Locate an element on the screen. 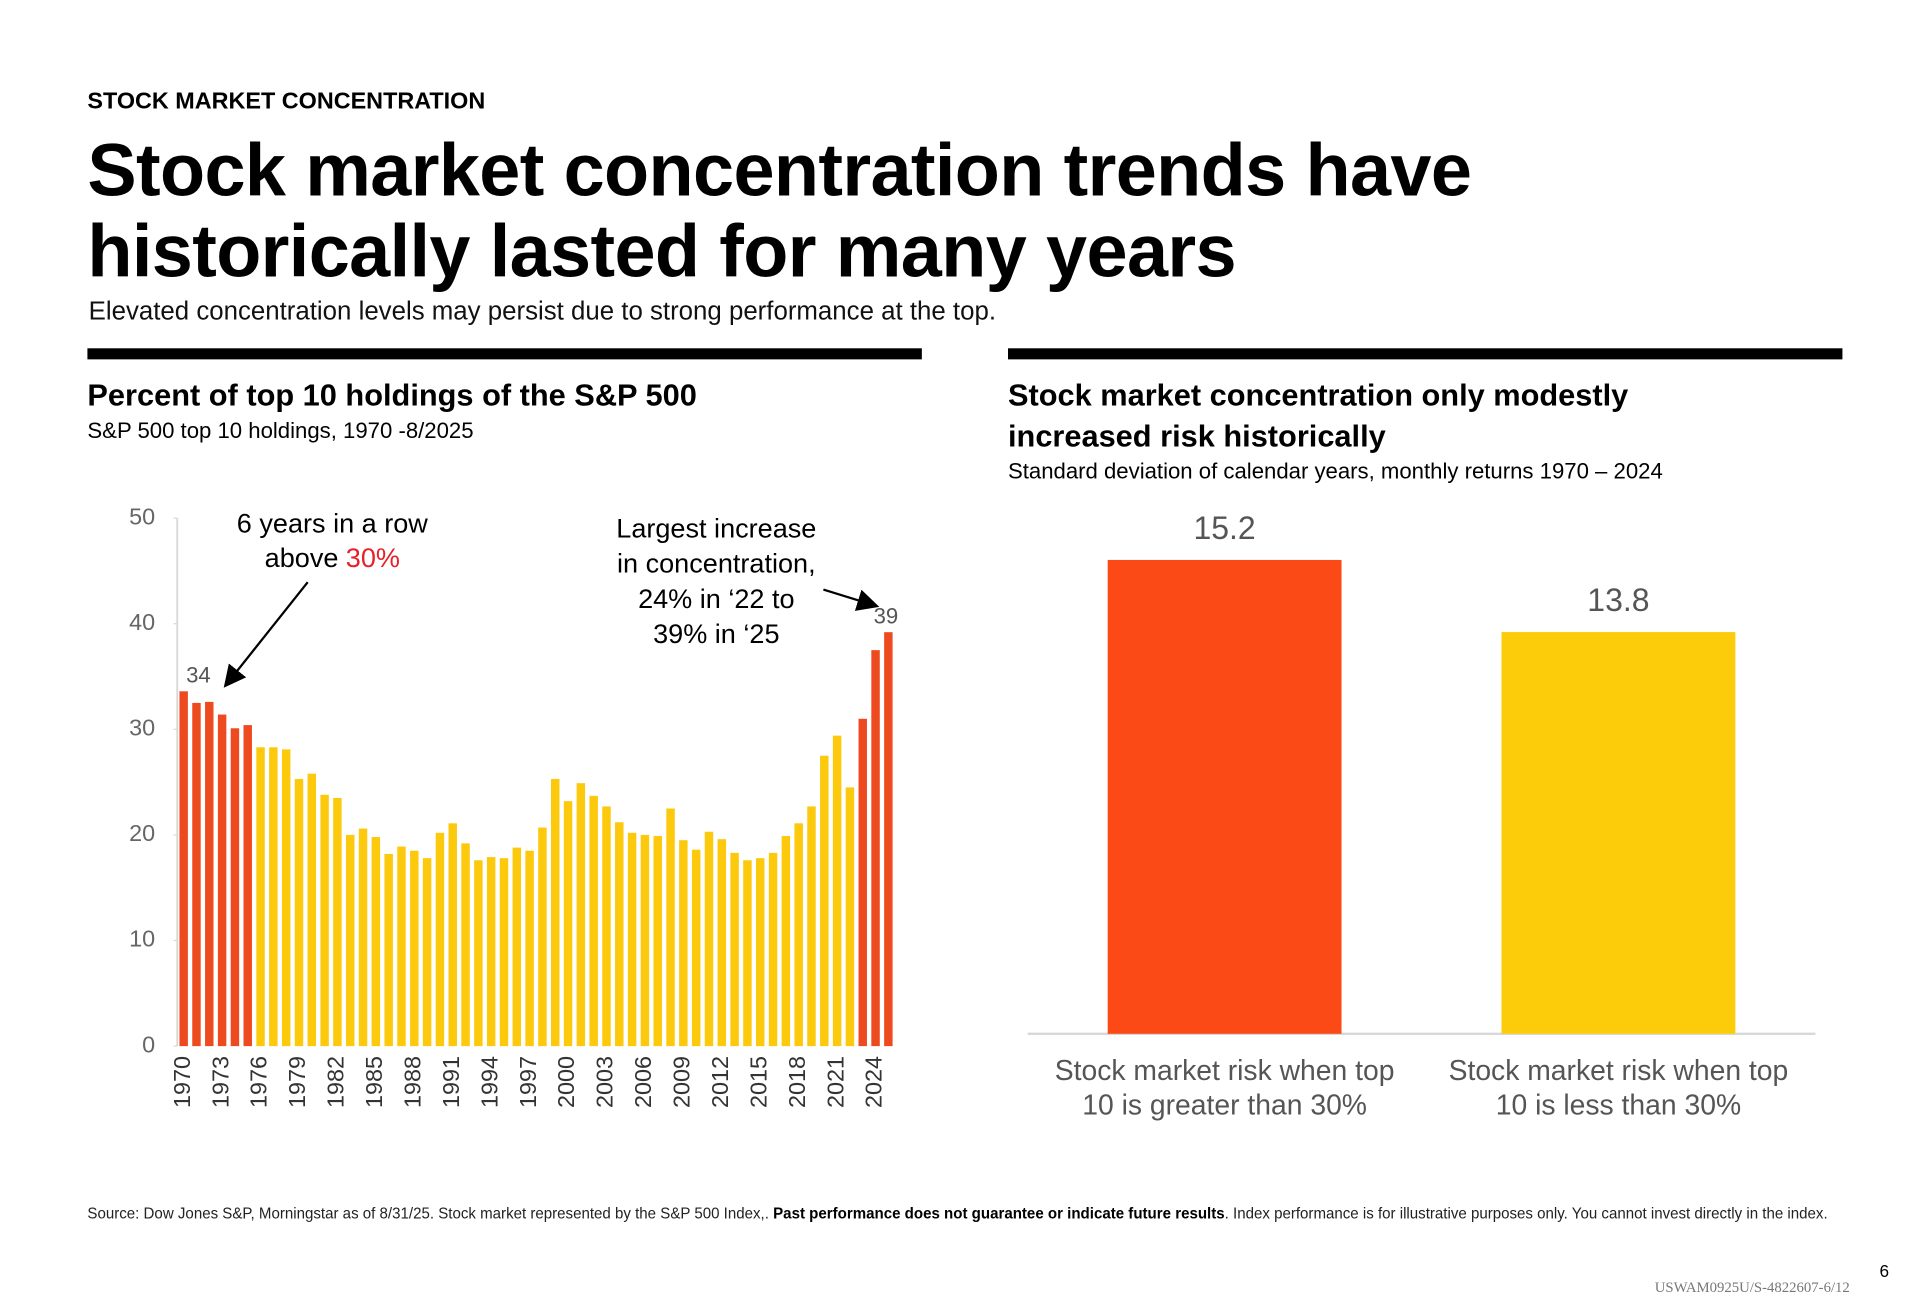  x-tick-label: 1988 is located at coordinates (412, 1082).